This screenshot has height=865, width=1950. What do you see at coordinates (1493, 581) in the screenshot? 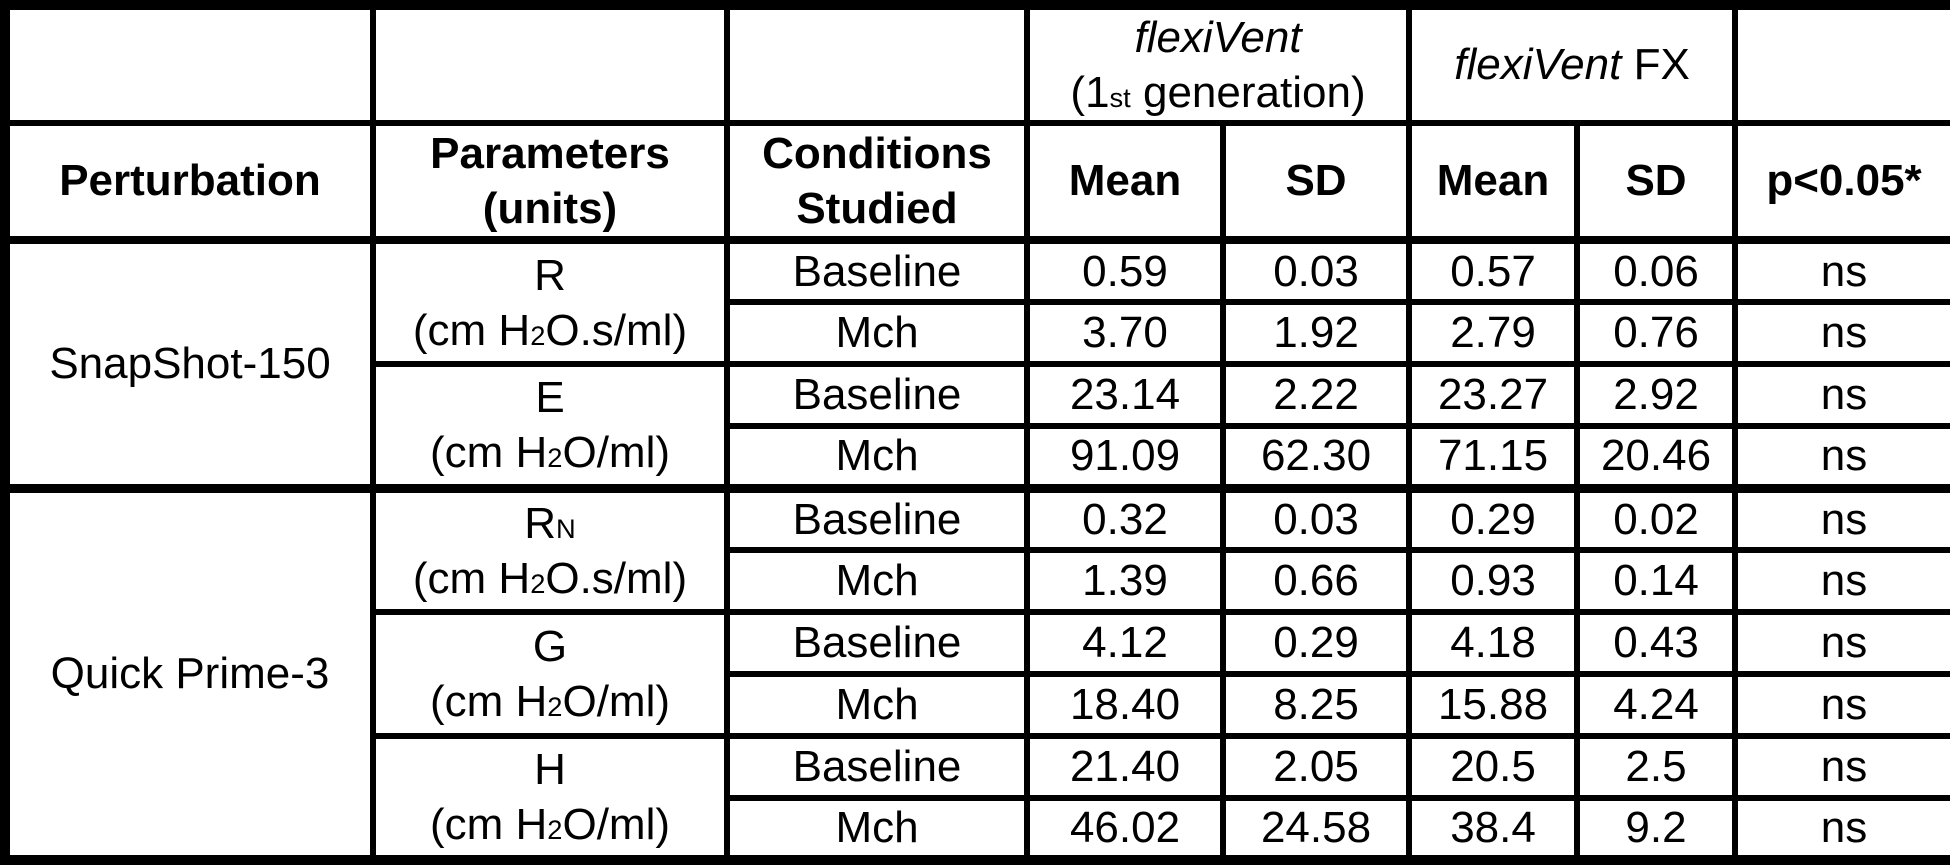
I see `mean-fx-cell: 0.93` at bounding box center [1493, 581].